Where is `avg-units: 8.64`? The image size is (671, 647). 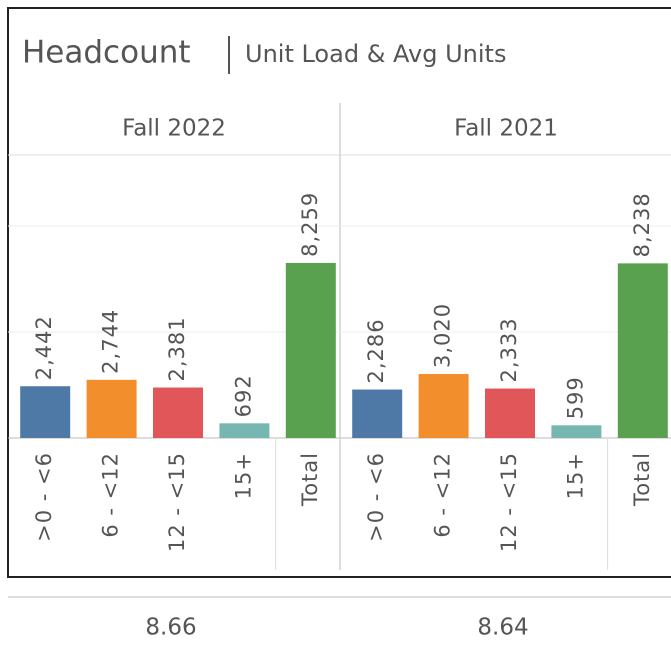 avg-units: 8.64 is located at coordinates (502, 628).